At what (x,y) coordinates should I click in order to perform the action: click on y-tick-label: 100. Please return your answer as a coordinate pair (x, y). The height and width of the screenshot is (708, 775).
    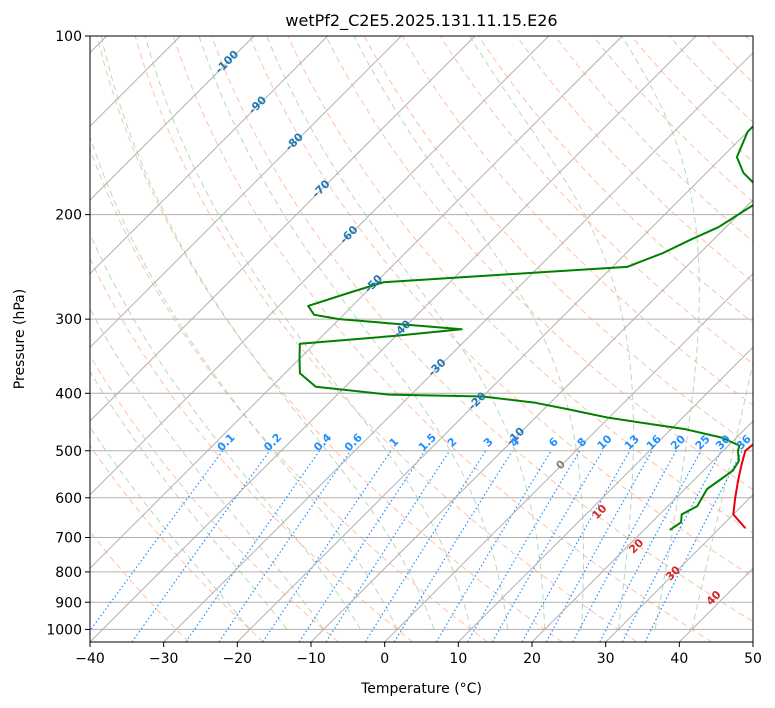
    Looking at the image, I should click on (68, 37).